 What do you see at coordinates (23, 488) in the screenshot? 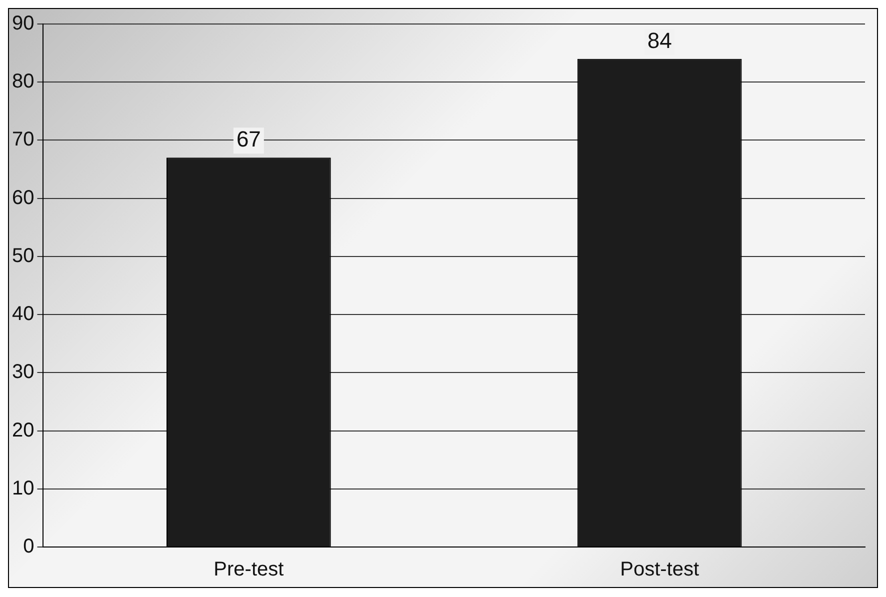
I see `y-tick-label: 10` at bounding box center [23, 488].